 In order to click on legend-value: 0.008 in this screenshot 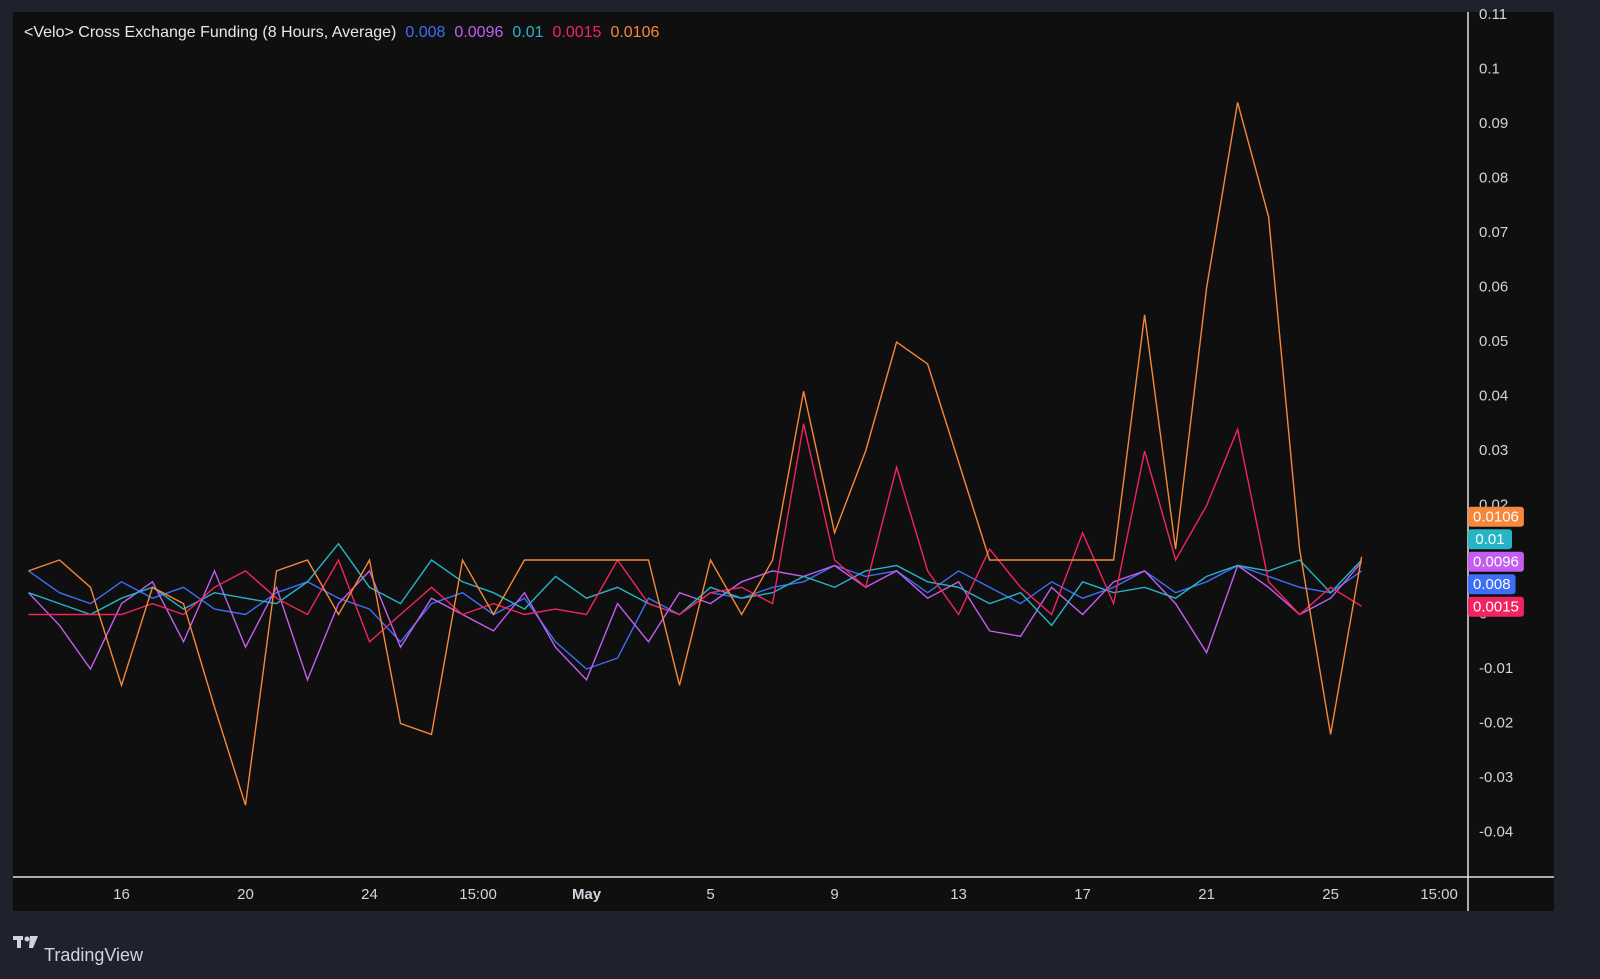, I will do `click(425, 32)`.